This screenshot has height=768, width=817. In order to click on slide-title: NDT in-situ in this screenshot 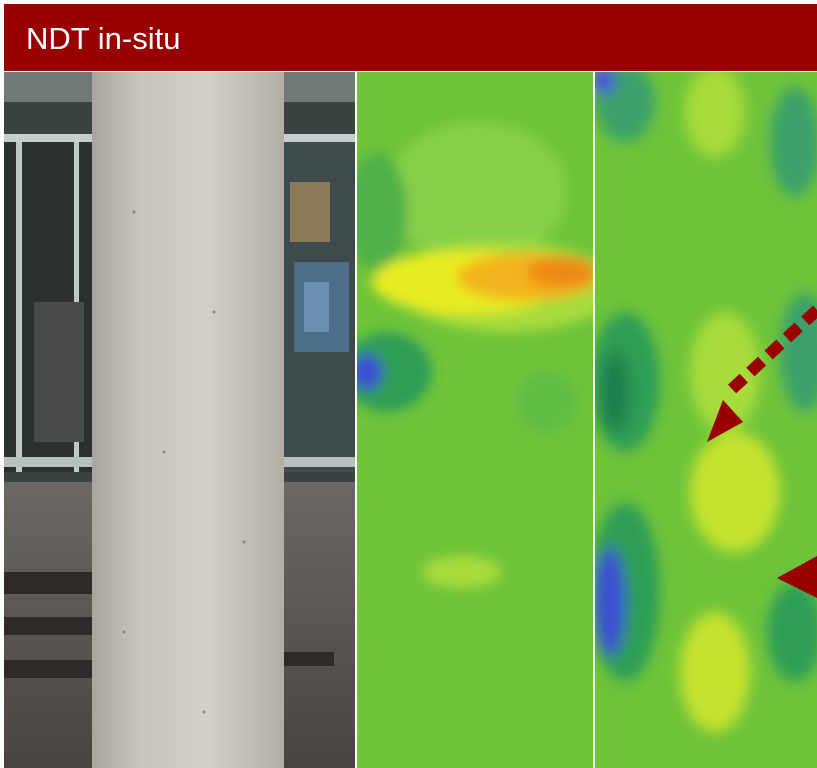, I will do `click(103, 38)`.